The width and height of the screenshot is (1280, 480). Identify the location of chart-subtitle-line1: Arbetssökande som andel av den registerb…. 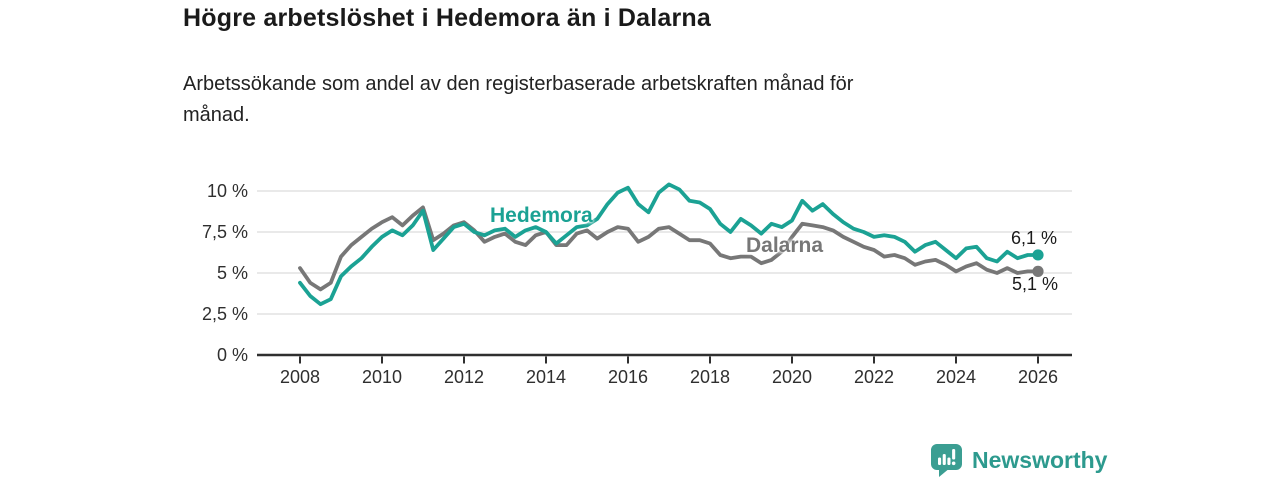
(518, 84).